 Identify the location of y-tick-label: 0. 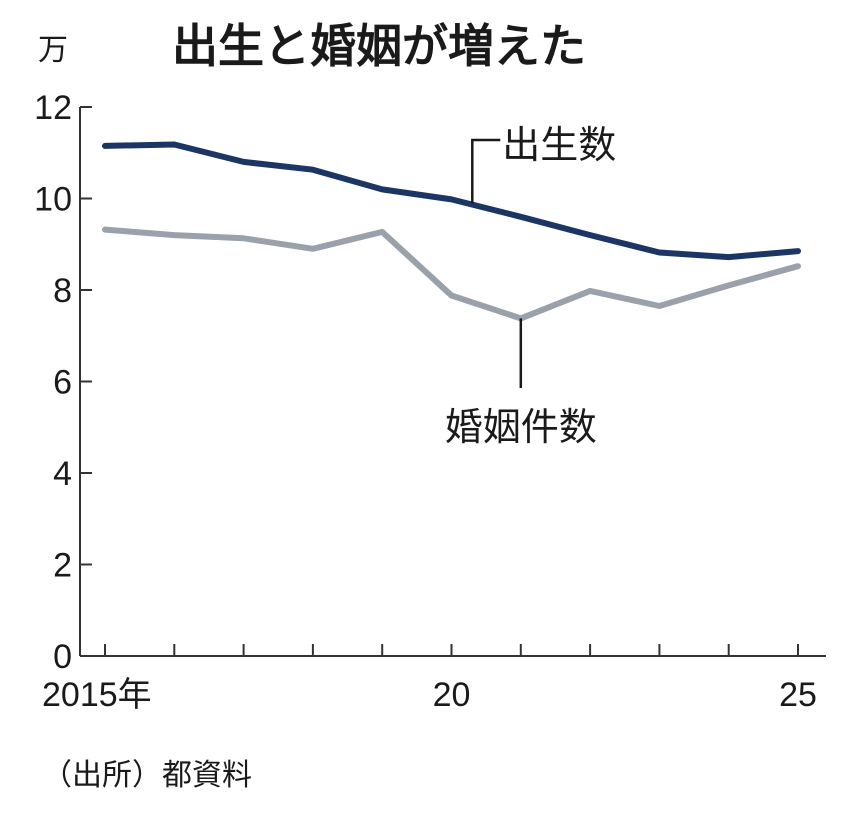
(62, 657).